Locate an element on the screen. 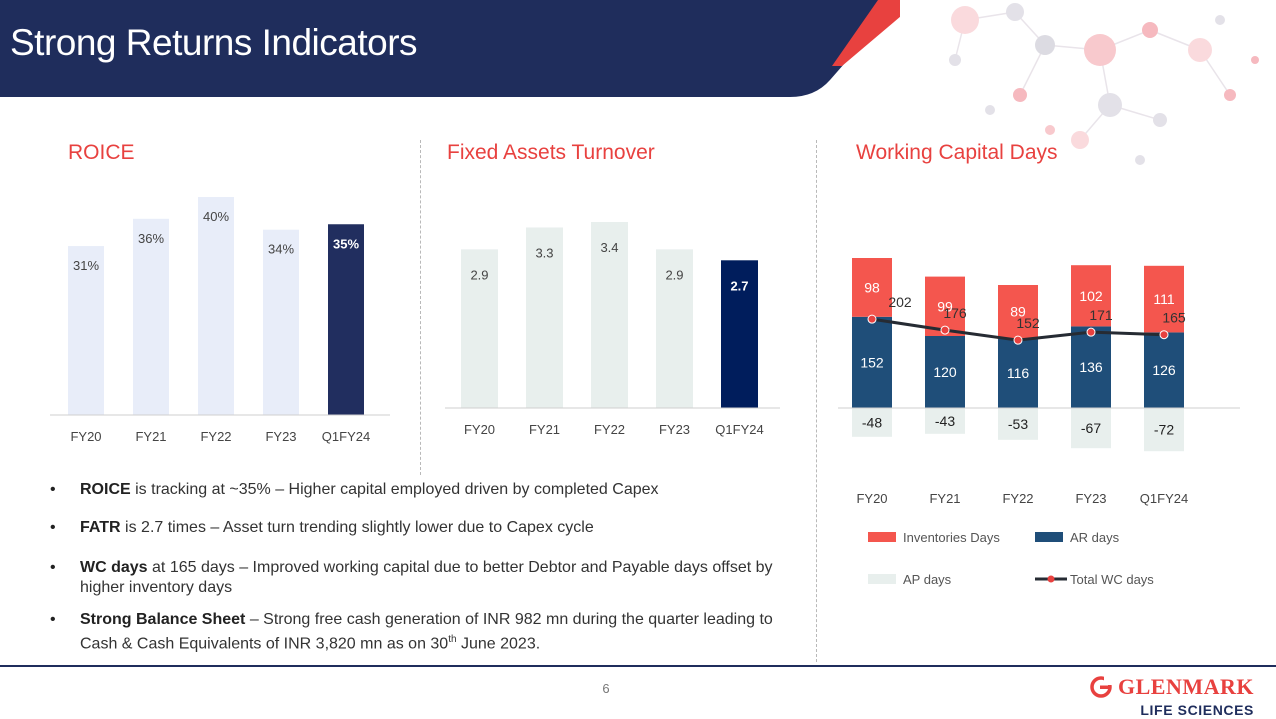 This screenshot has height=719, width=1276. brand-logo: GLENMARK LIFE SCIENCES is located at coordinates (1172, 696).